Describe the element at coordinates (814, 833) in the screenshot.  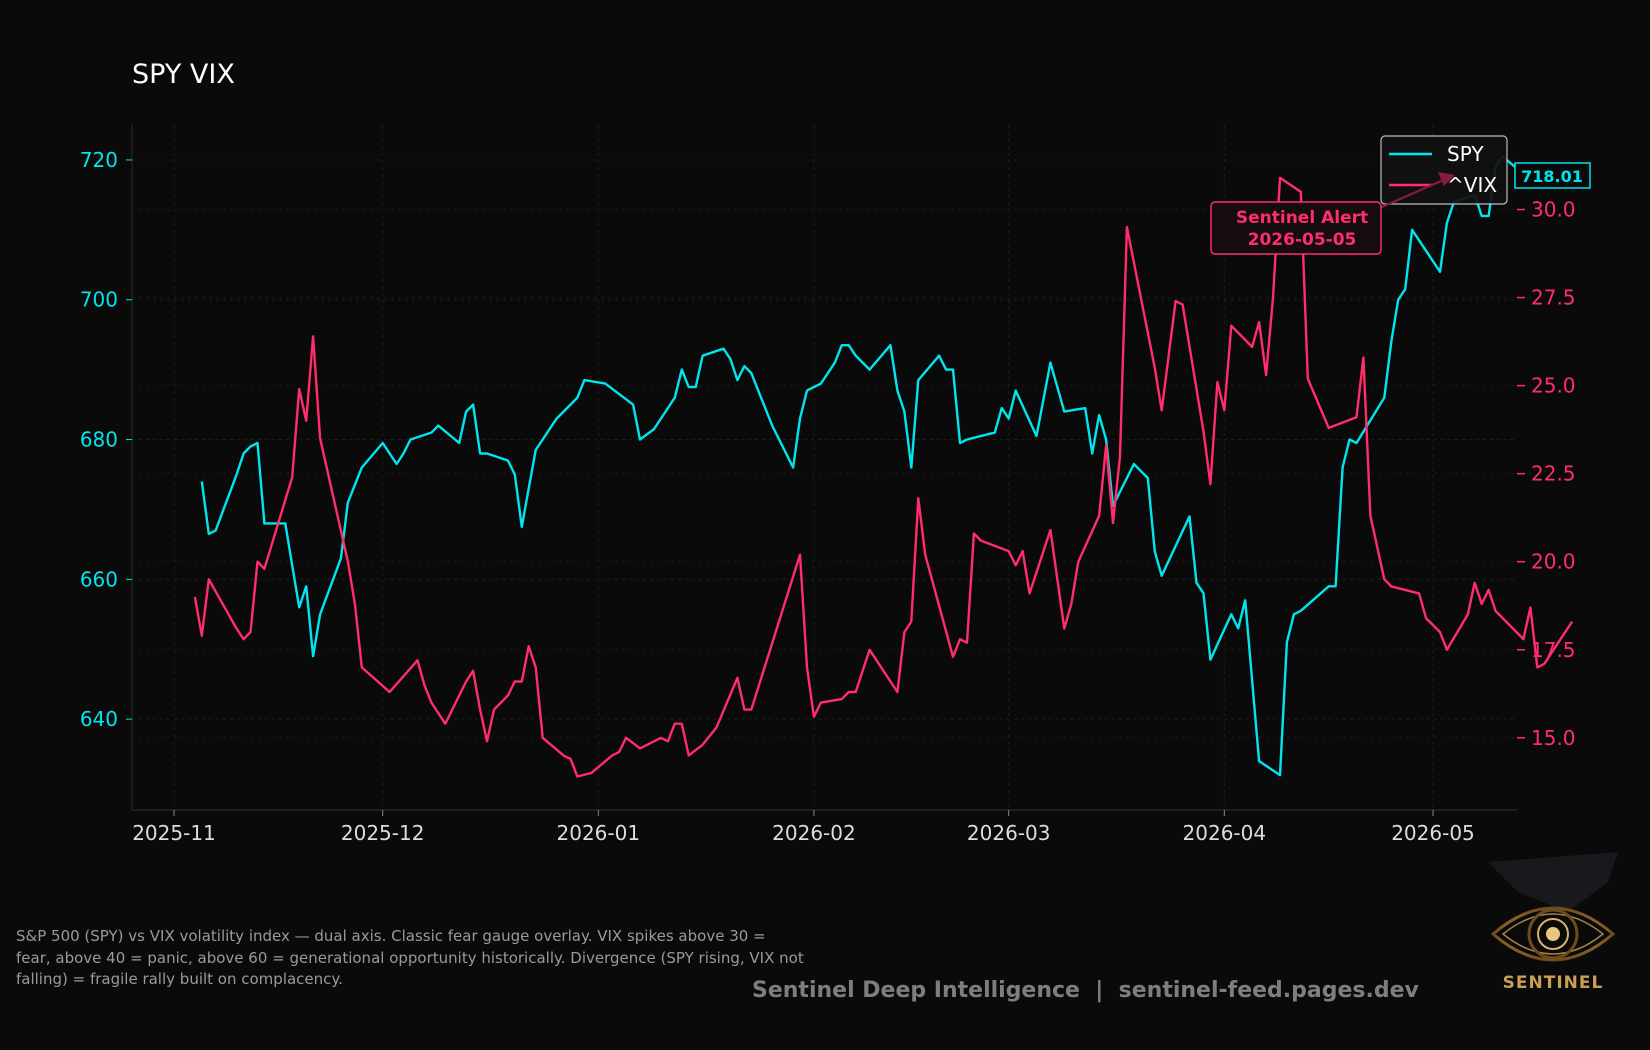
I see `x-tick-label: 2026-02` at that location.